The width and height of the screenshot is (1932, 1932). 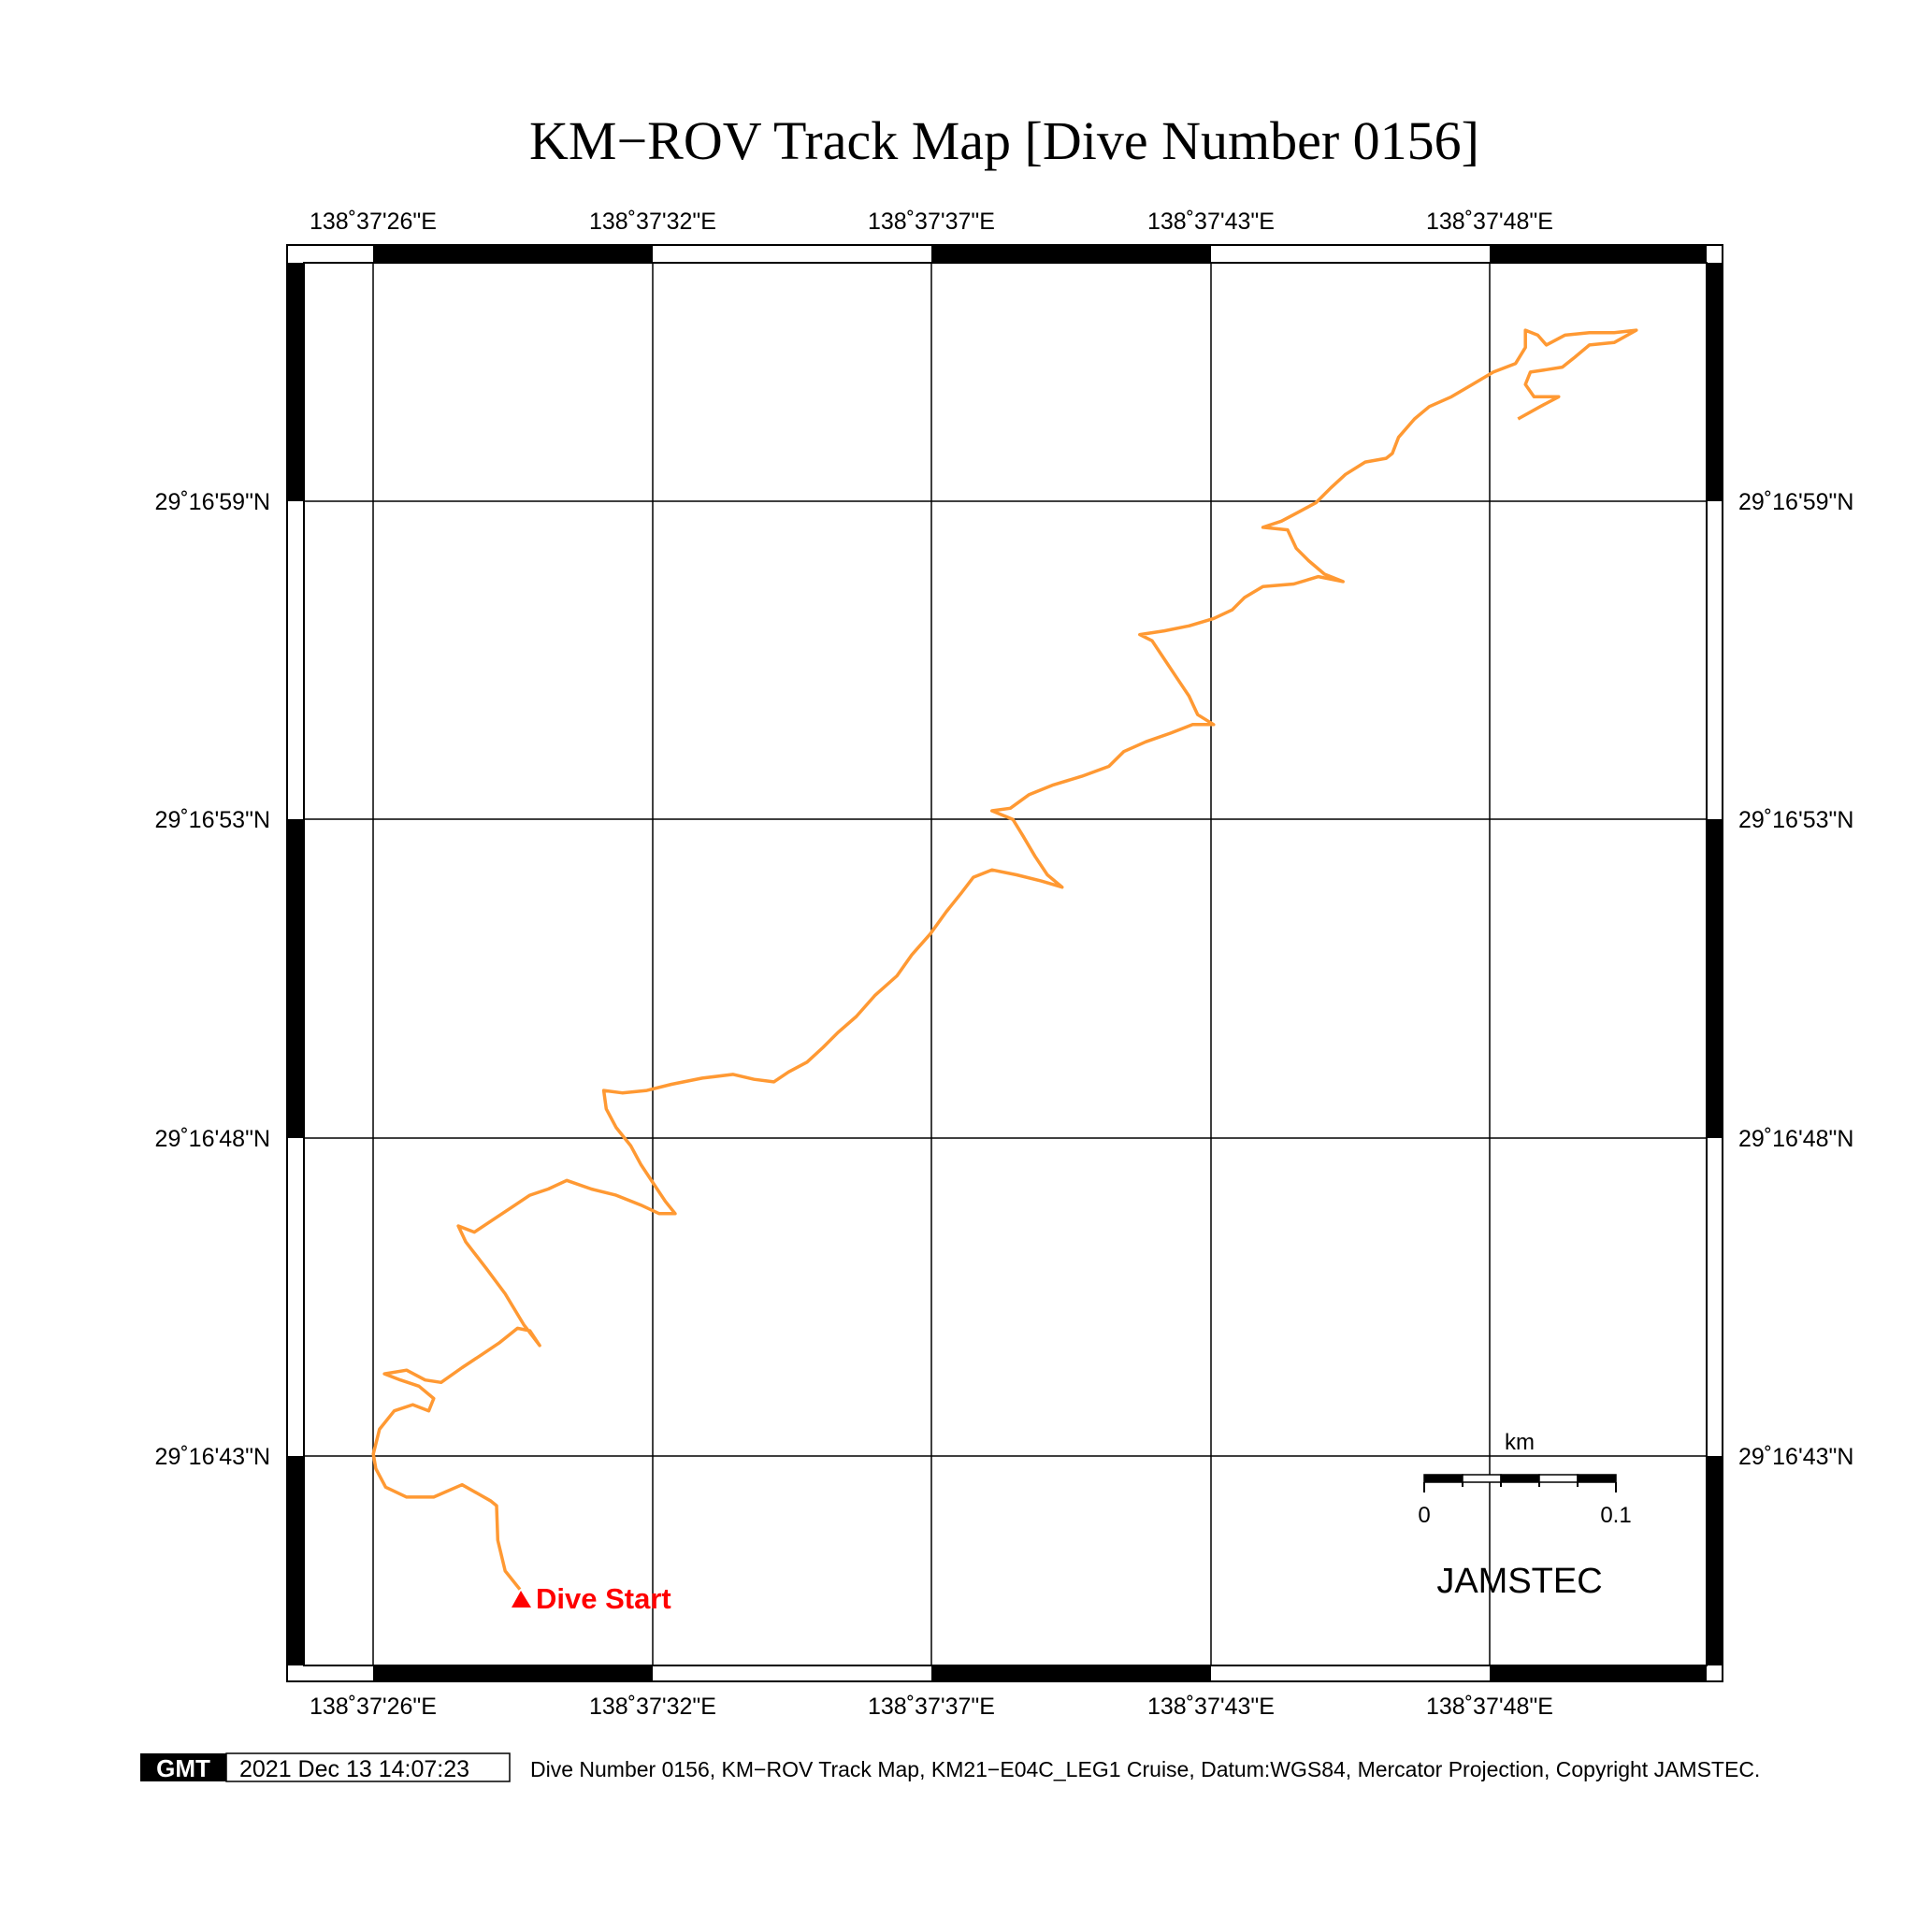 I want to click on dive-start-label: Dive Start, so click(x=603, y=1598).